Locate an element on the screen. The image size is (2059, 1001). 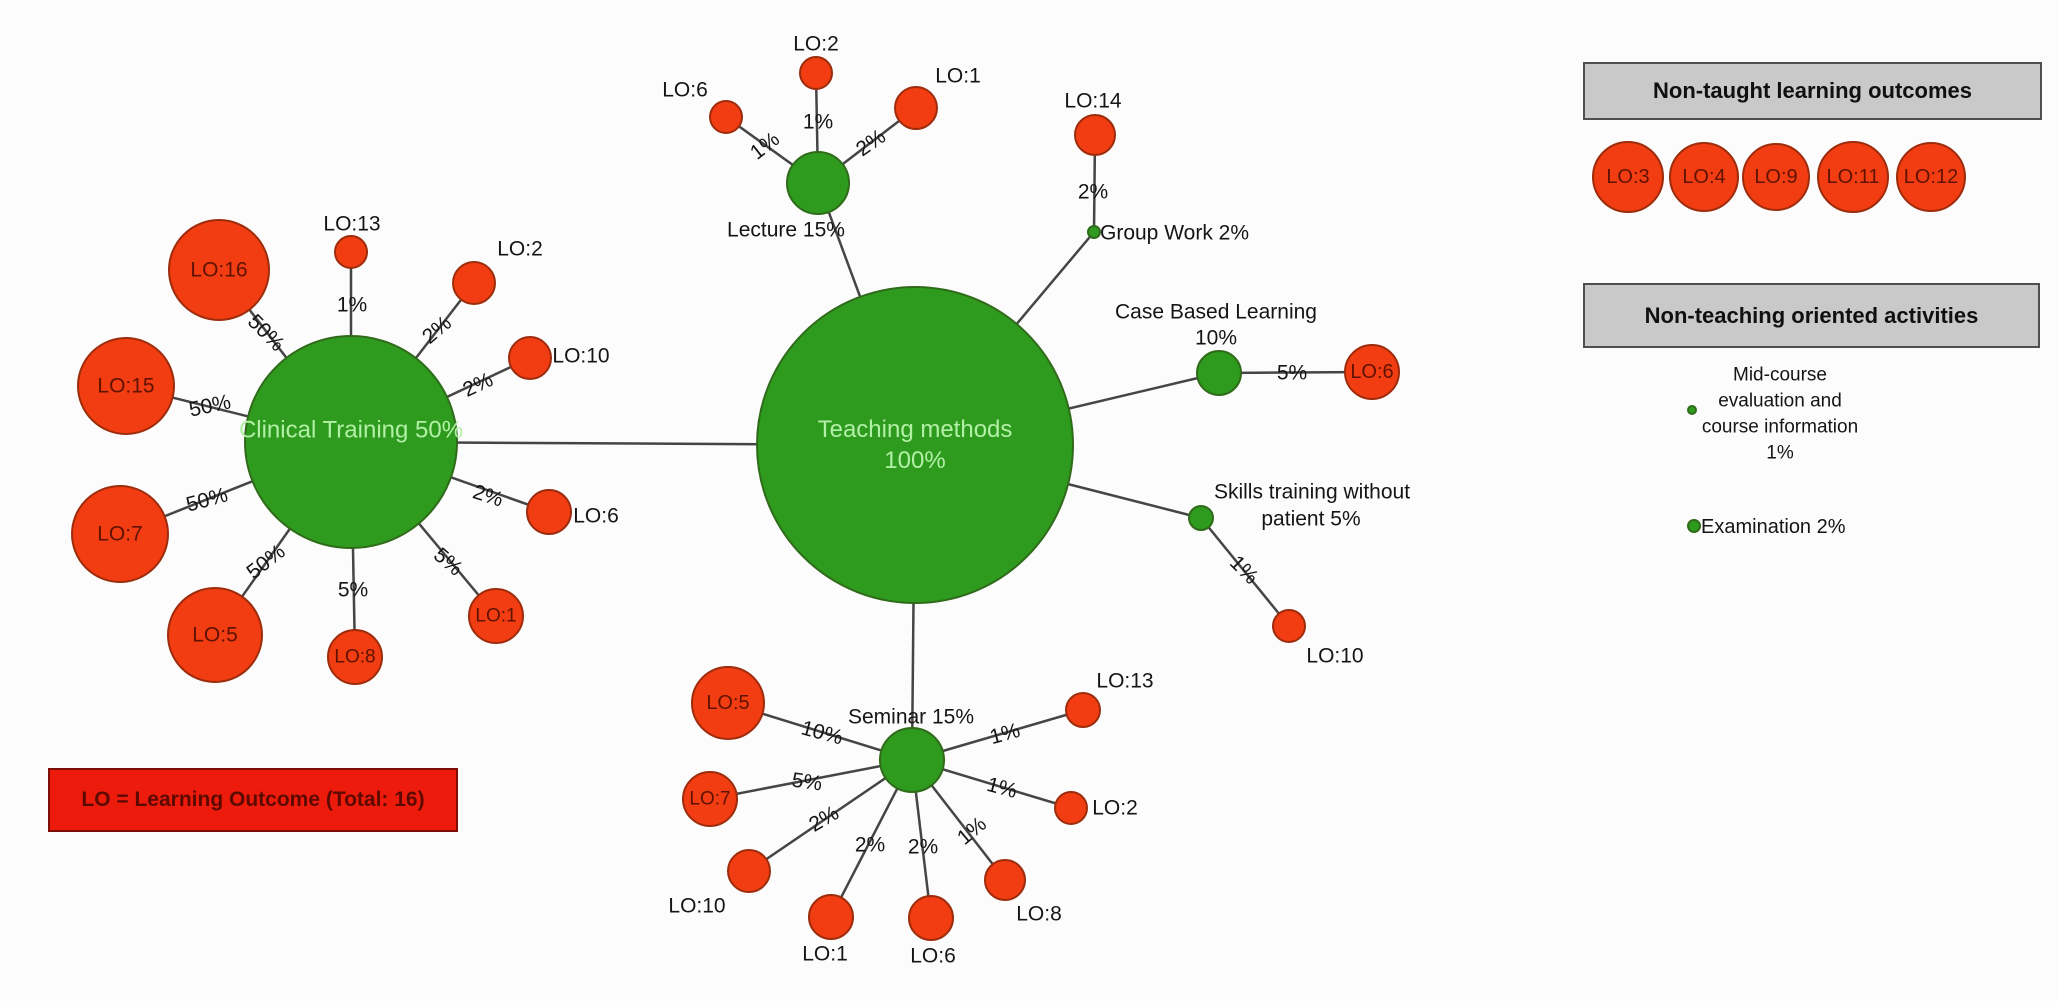
node-cbl-lo6 is located at coordinates (1372, 372).